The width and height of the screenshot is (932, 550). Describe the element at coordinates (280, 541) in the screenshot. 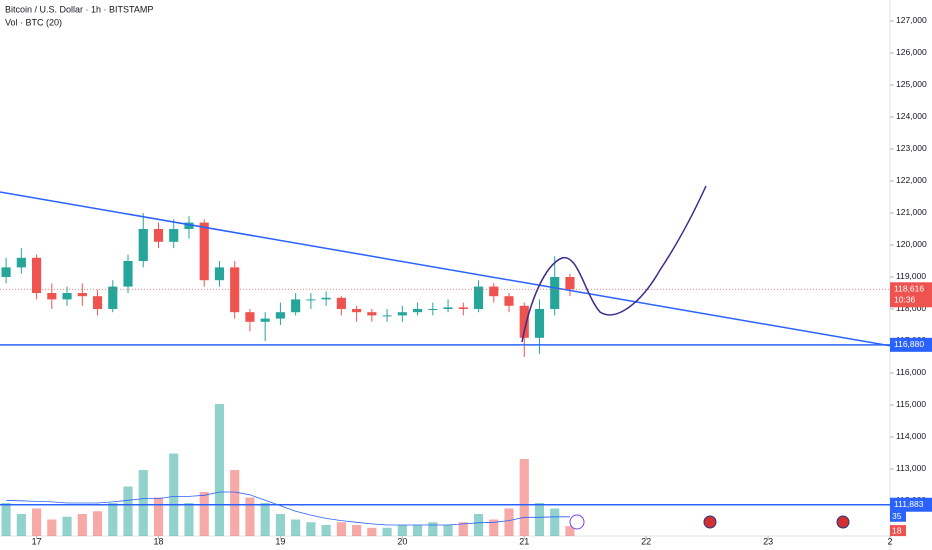

I see `x-tick-label: 19` at that location.